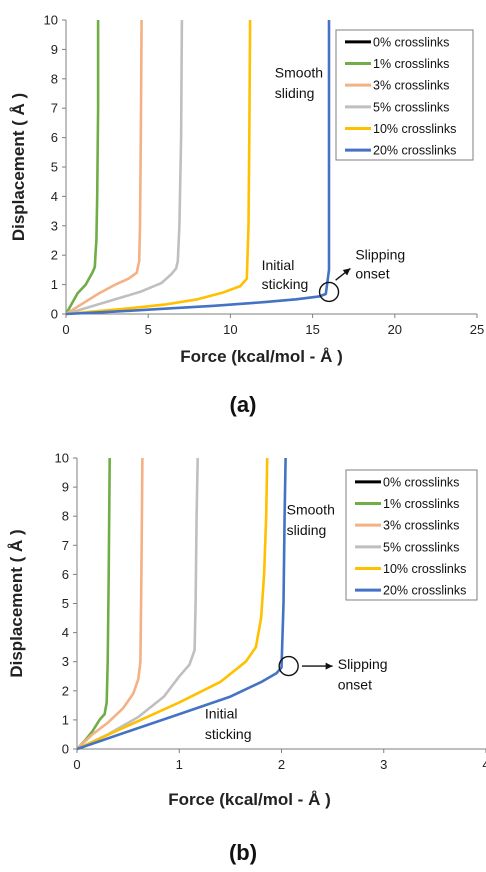  I want to click on series-line-20-crosslinks, so click(181, 604).